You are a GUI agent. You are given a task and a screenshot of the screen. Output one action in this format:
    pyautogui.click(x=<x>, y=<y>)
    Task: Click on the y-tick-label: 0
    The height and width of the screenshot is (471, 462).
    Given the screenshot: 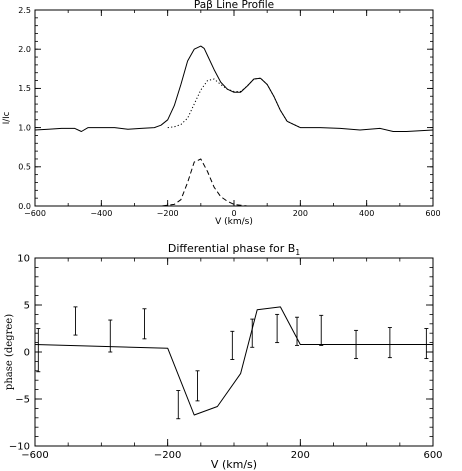 What is the action you would take?
    pyautogui.click(x=27, y=353)
    